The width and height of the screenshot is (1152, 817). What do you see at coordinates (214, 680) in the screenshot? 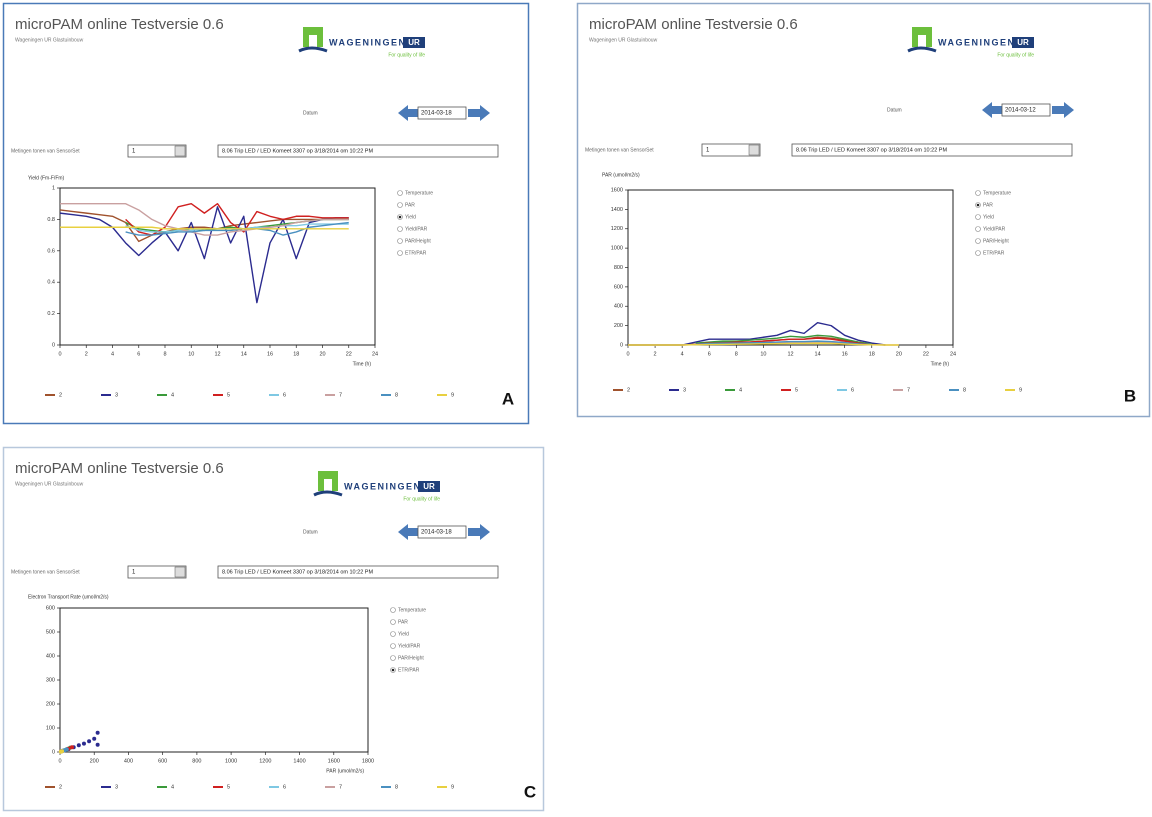
I see `plot-area` at bounding box center [214, 680].